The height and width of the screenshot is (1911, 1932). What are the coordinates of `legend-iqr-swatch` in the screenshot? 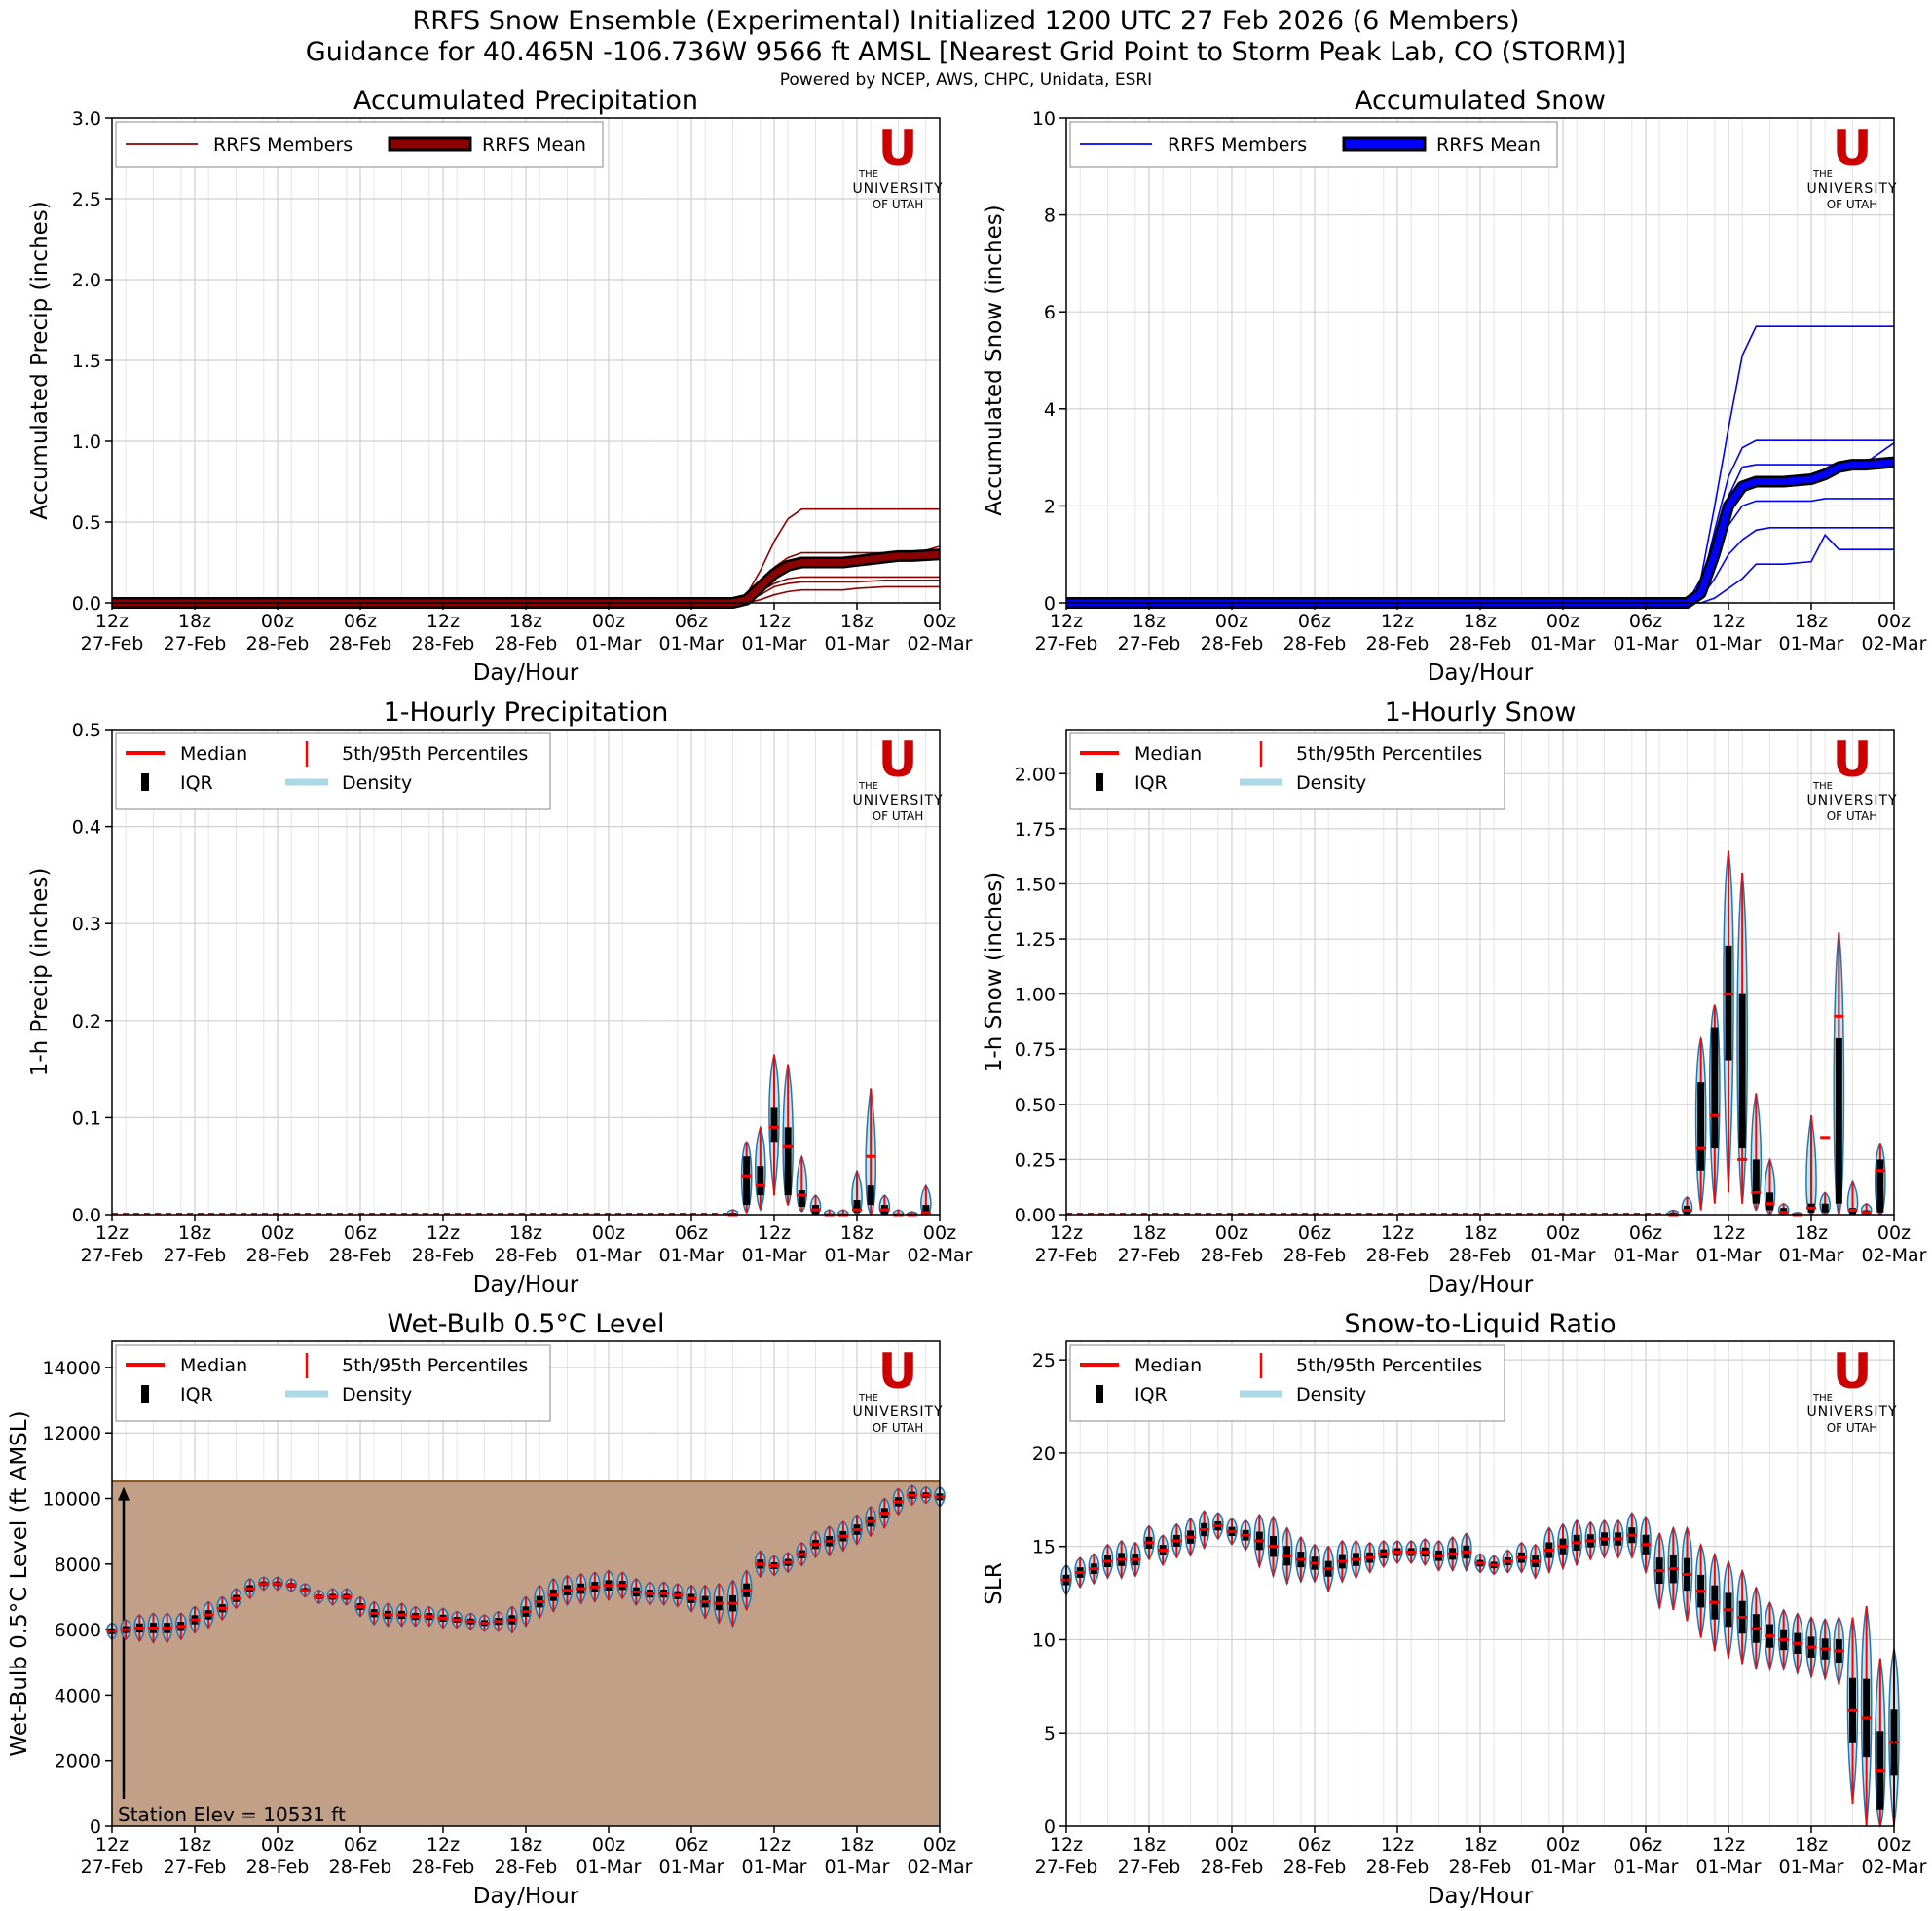 It's located at (145, 1394).